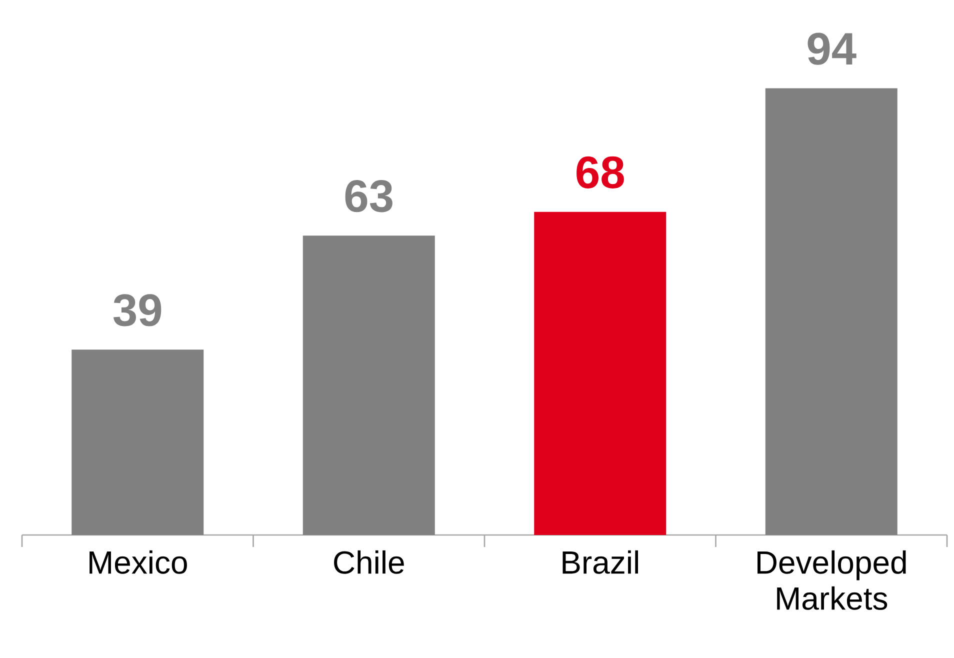 The width and height of the screenshot is (954, 658). What do you see at coordinates (138, 562) in the screenshot?
I see `x-tick-label: Mexico` at bounding box center [138, 562].